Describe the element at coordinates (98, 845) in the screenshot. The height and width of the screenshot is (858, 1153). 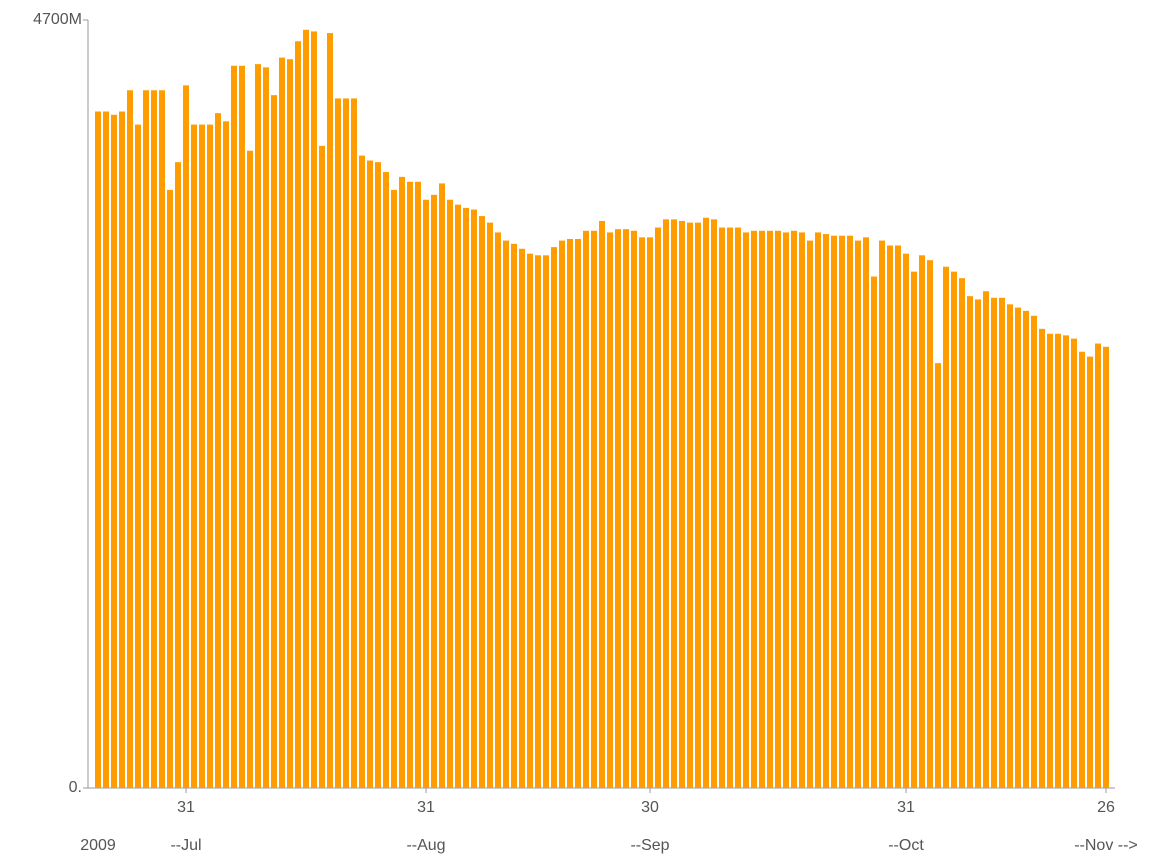
I see `x-group-label: 2009` at that location.